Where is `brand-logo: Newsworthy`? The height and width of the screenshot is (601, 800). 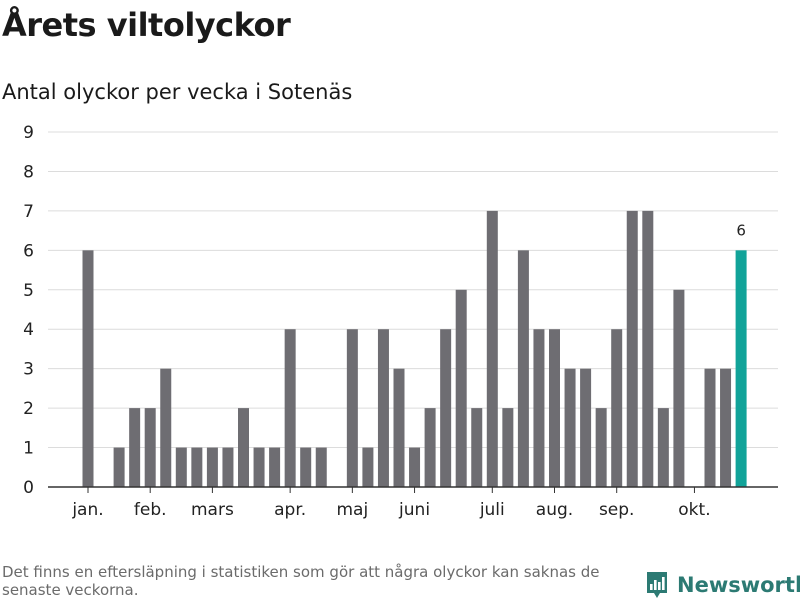
brand-logo: Newsworthy is located at coordinates (722, 585).